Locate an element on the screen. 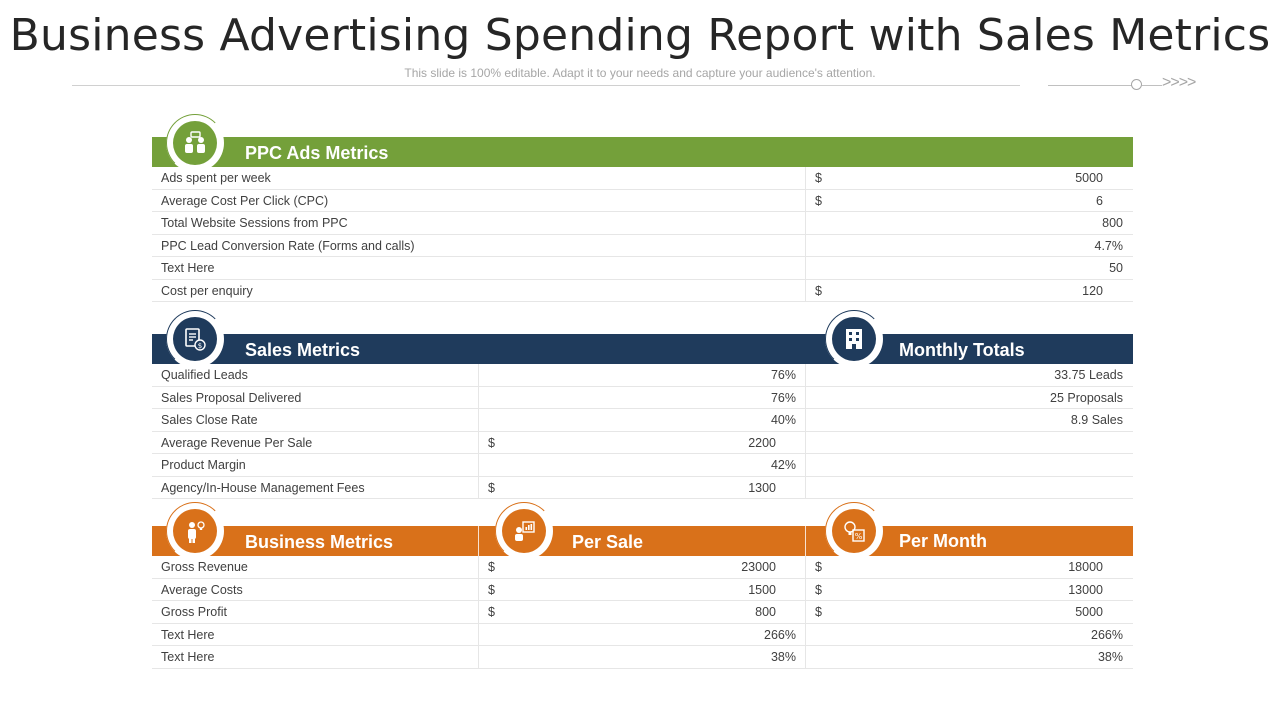  row-label: Total Website Sessions from PPC is located at coordinates (254, 223).